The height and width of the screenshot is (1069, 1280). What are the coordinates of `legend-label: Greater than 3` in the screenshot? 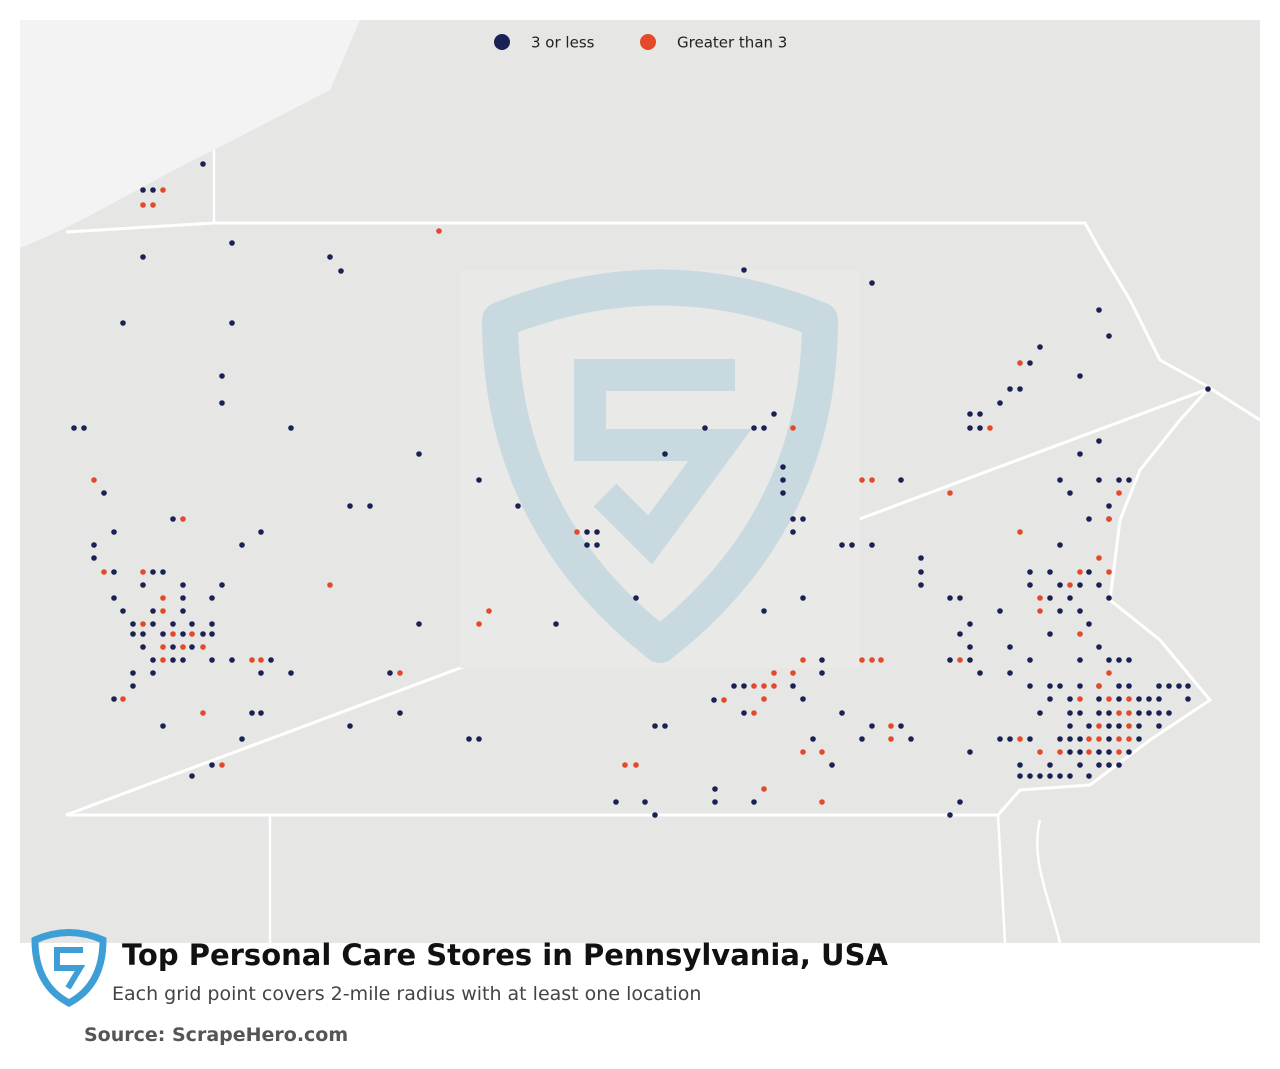 It's located at (732, 43).